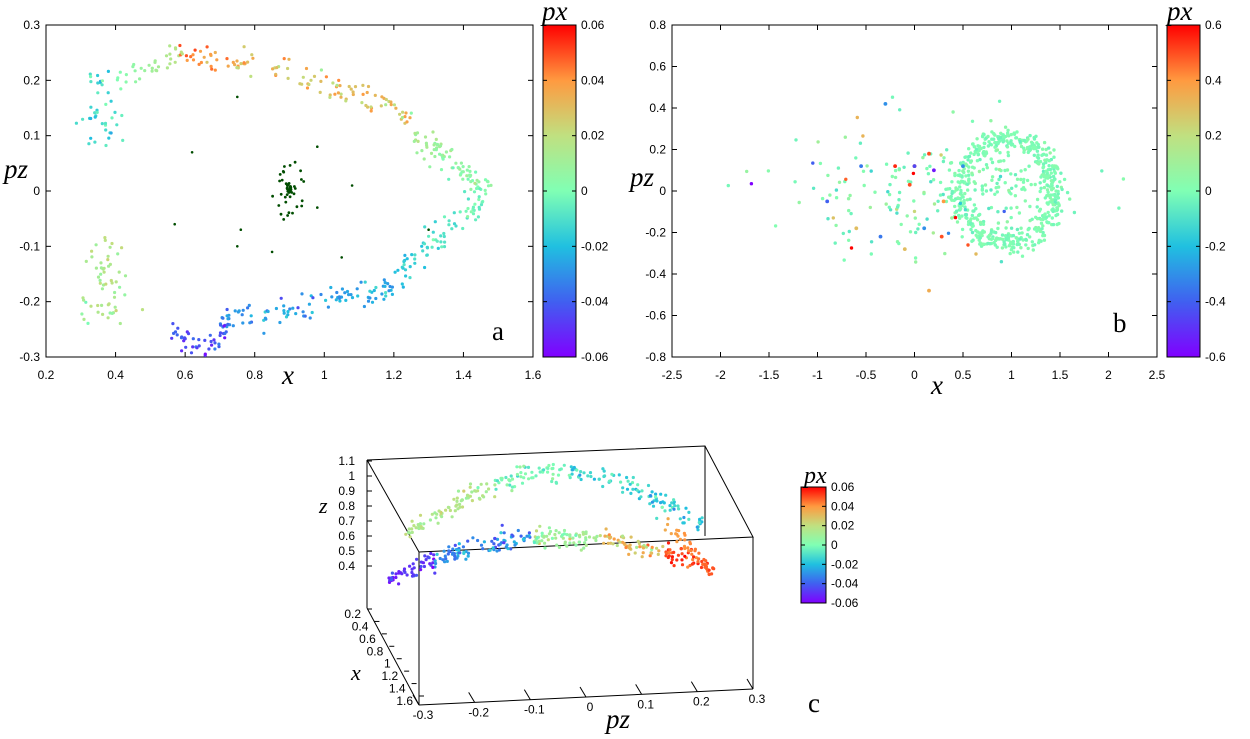 The width and height of the screenshot is (1250, 739). What do you see at coordinates (1215, 302) in the screenshot?
I see `colorbar-tick-label: -0.4` at bounding box center [1215, 302].